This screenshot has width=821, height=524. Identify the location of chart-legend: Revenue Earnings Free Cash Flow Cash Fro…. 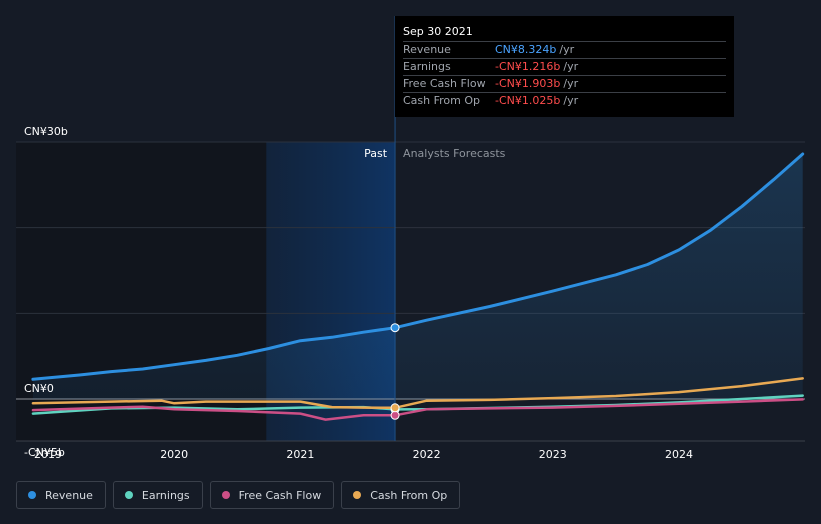
(241, 495).